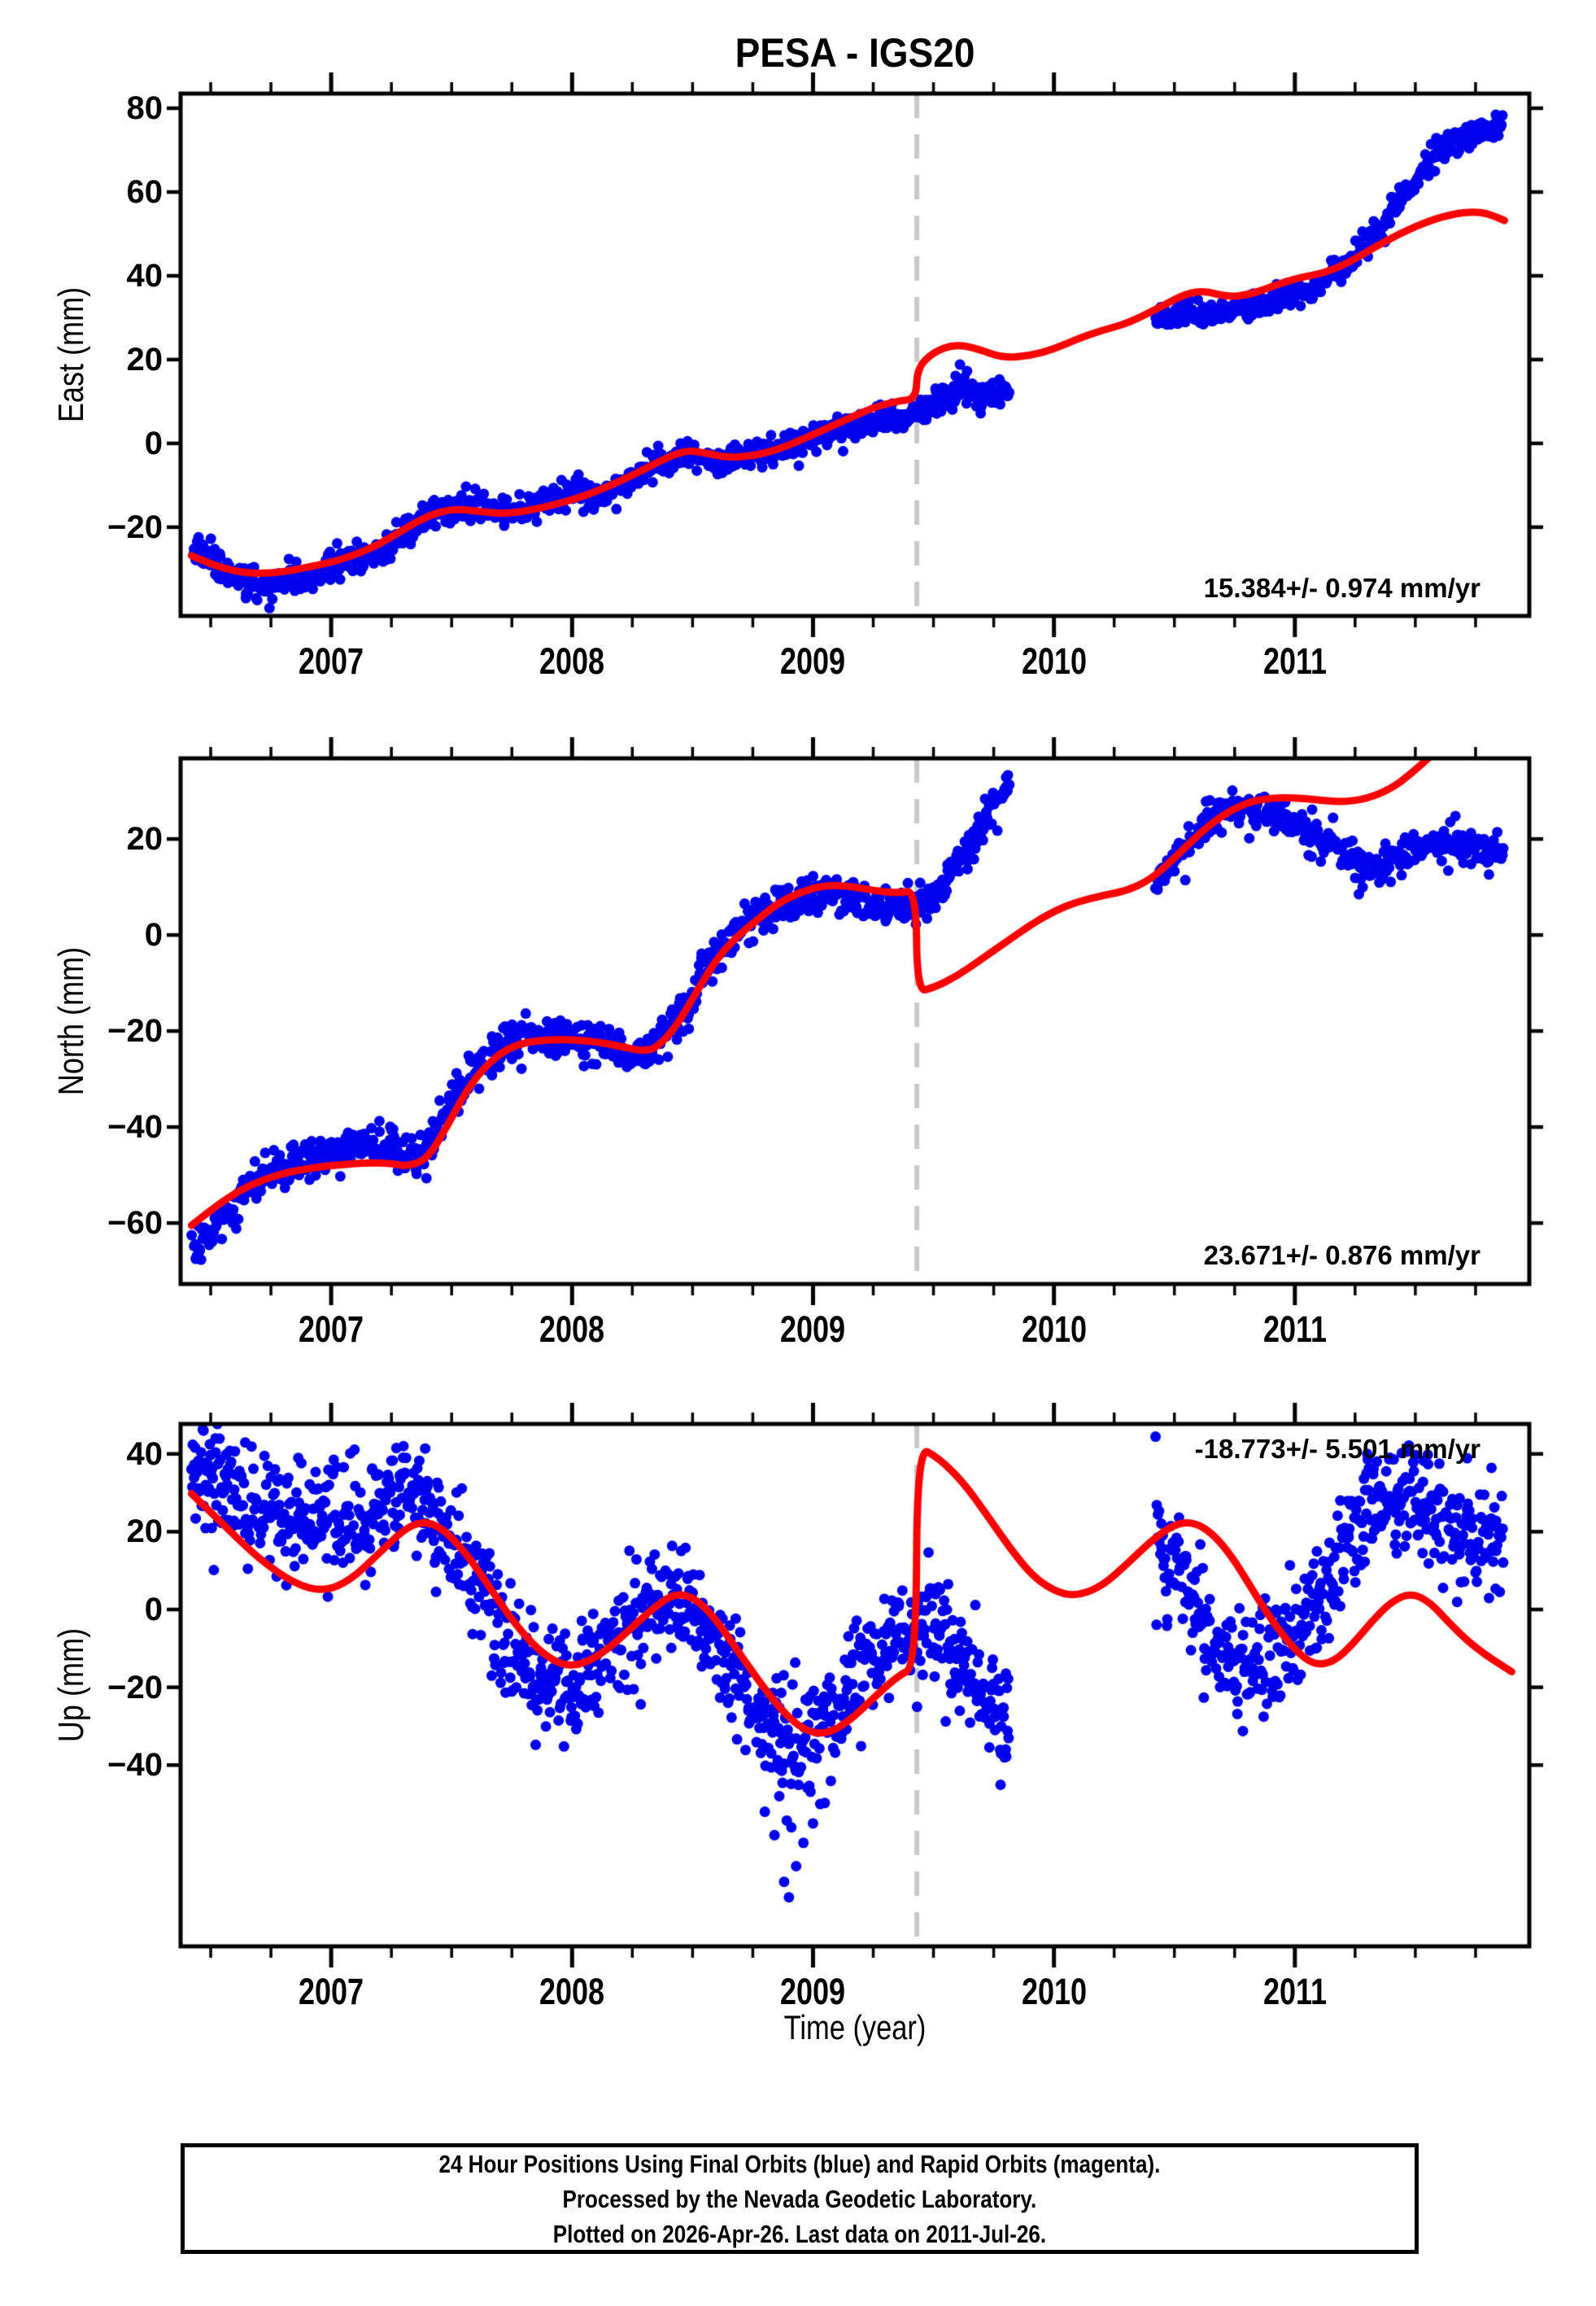 The width and height of the screenshot is (1596, 2306). Describe the element at coordinates (145, 1453) in the screenshot. I see `y-tick-label-up: 40` at that location.